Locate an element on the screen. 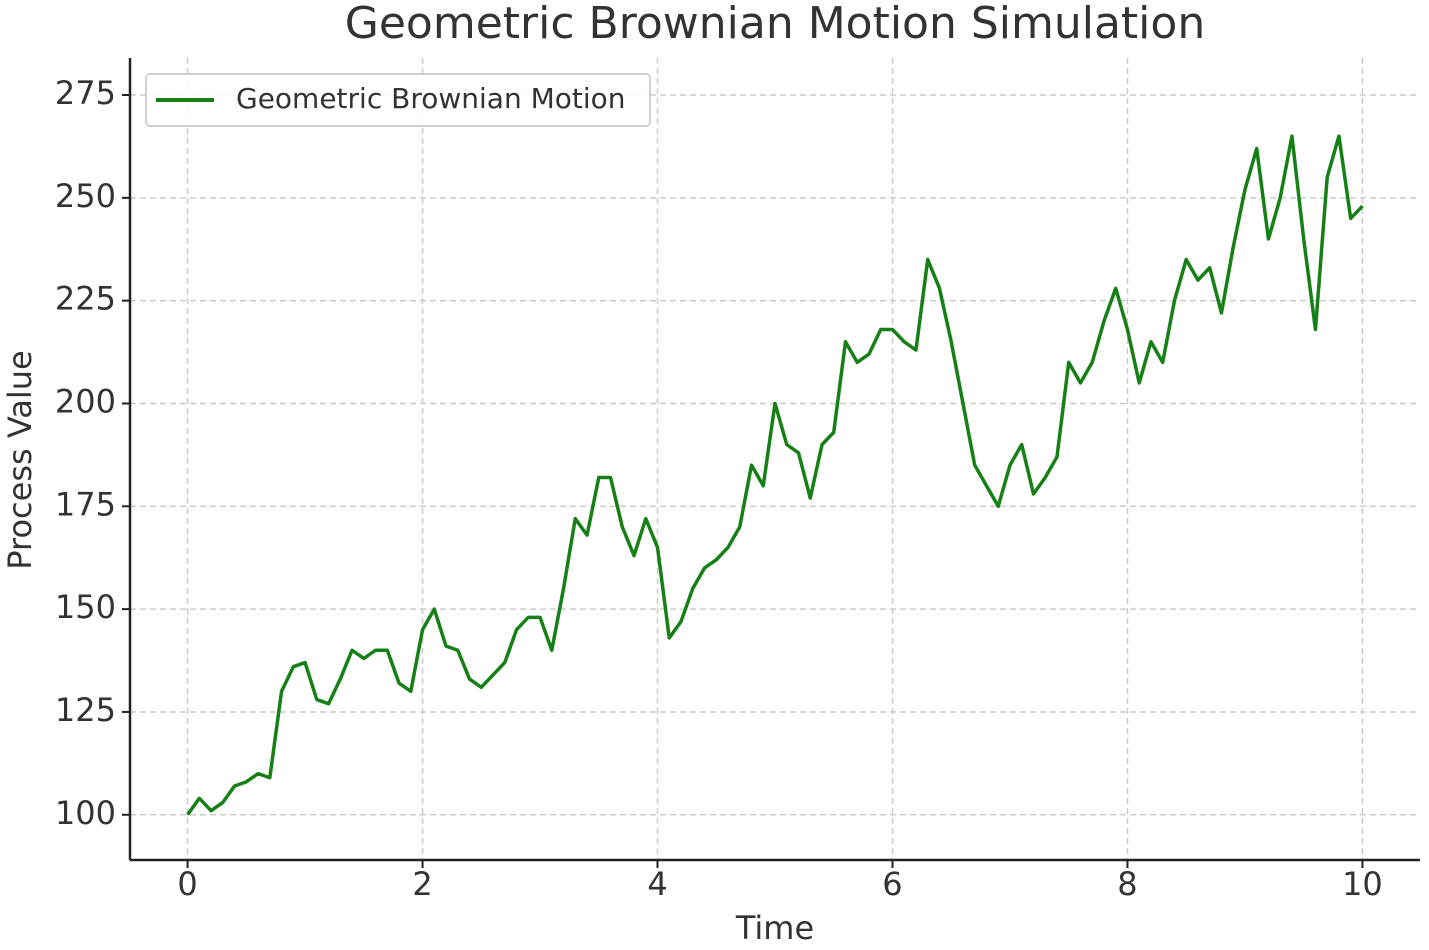  y-tick-label: 225 is located at coordinates (85, 299).